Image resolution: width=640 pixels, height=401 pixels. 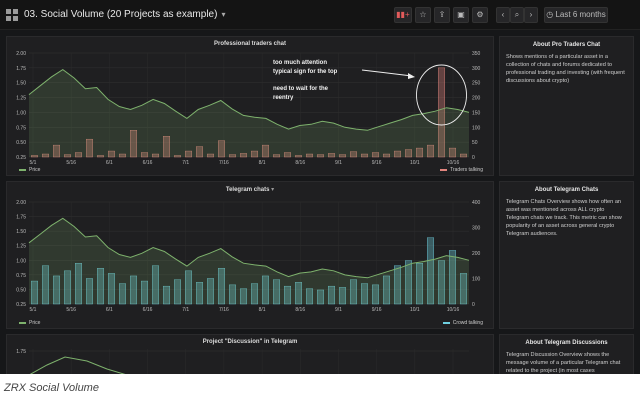 I want to click on time-range-label: Last 6 months, so click(x=580, y=14).